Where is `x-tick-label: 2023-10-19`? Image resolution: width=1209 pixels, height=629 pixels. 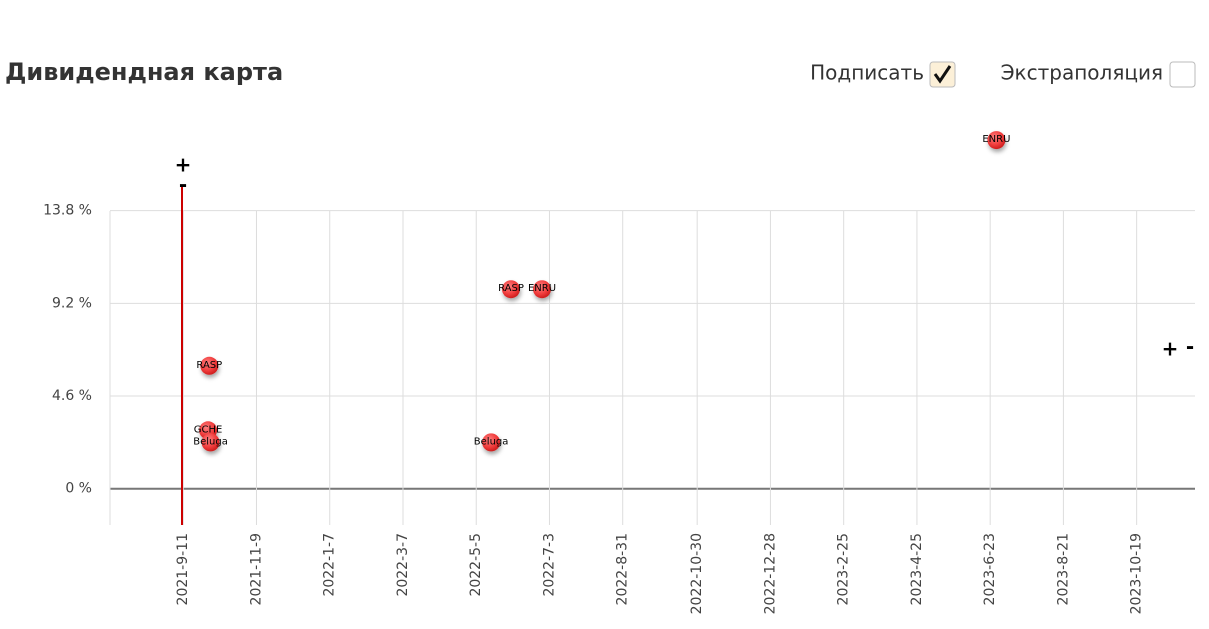
x-tick-label: 2023-10-19 is located at coordinates (1137, 573).